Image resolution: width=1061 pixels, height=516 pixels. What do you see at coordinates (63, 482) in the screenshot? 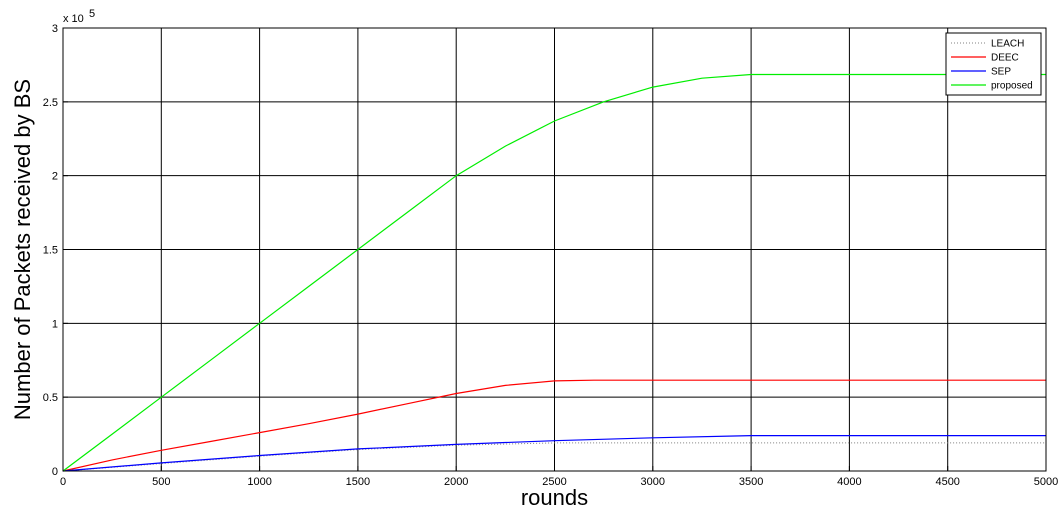
I see `x-tick-label: 0` at bounding box center [63, 482].